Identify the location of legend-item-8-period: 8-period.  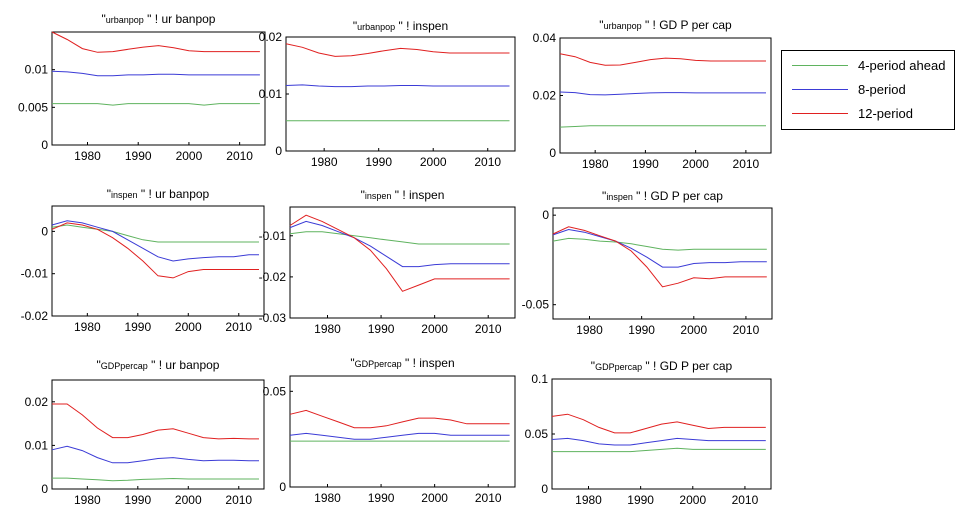
(868, 90).